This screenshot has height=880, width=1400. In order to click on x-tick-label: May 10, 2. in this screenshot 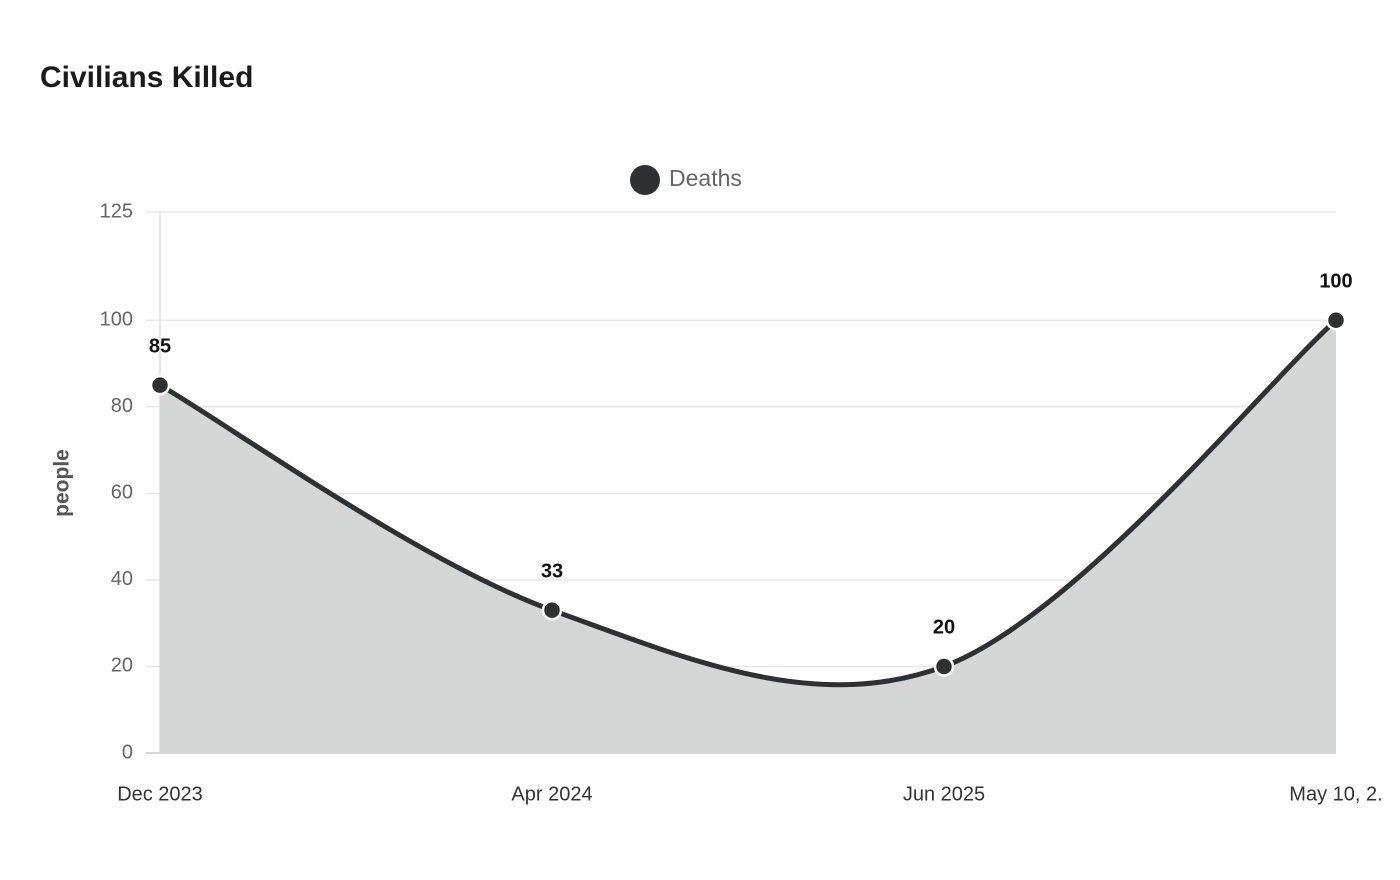, I will do `click(1335, 794)`.